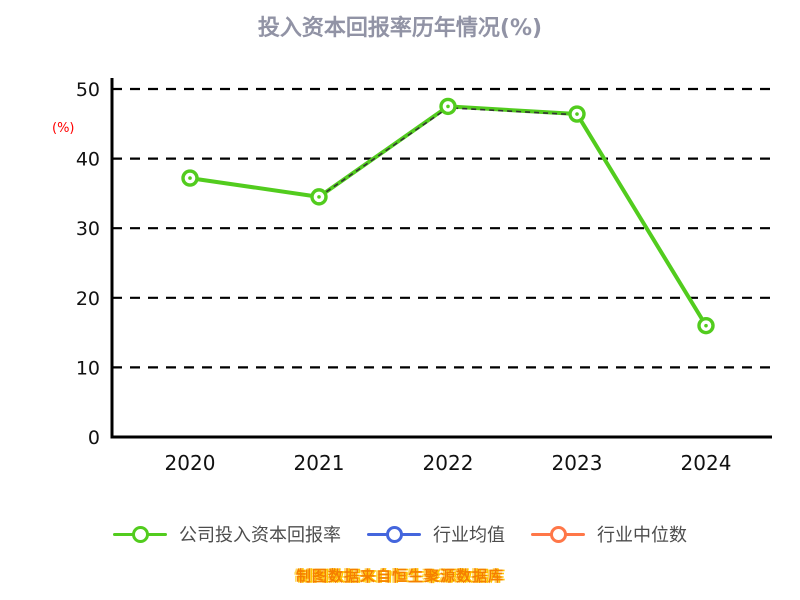  I want to click on x-tick-label-2022: 2022, so click(448, 463).